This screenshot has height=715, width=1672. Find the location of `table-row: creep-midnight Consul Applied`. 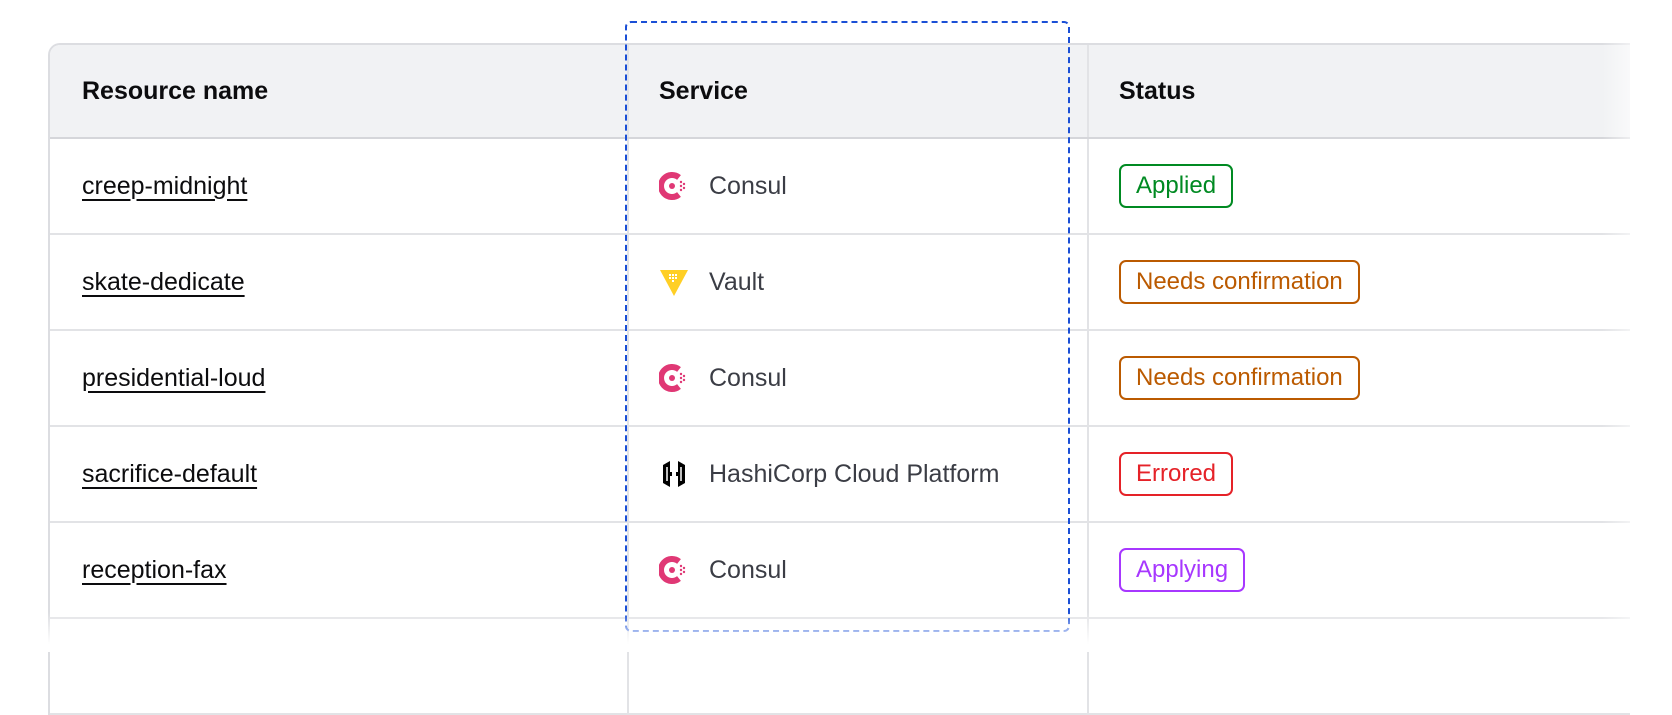

table-row: creep-midnight Consul Applied is located at coordinates (840, 187).